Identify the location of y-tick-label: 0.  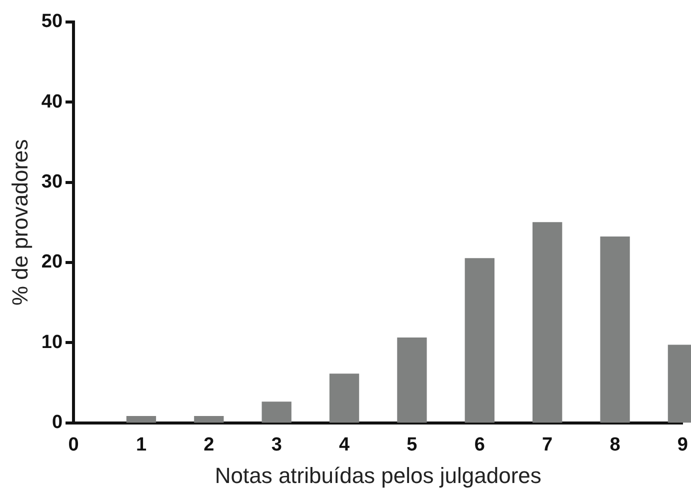
(57, 423).